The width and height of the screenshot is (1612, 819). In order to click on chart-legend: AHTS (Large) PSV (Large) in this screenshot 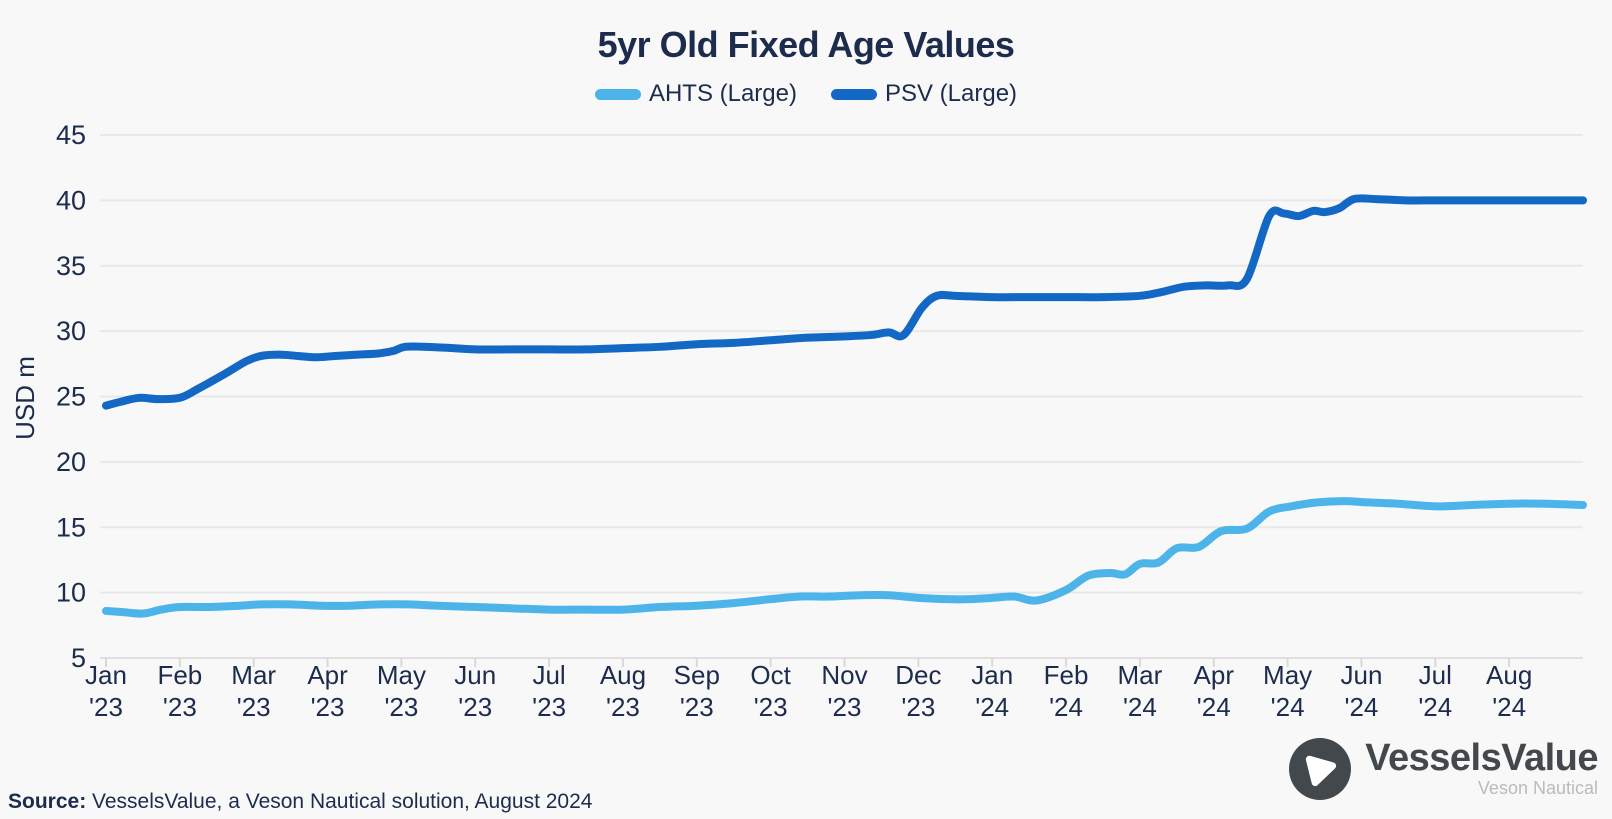, I will do `click(806, 94)`.